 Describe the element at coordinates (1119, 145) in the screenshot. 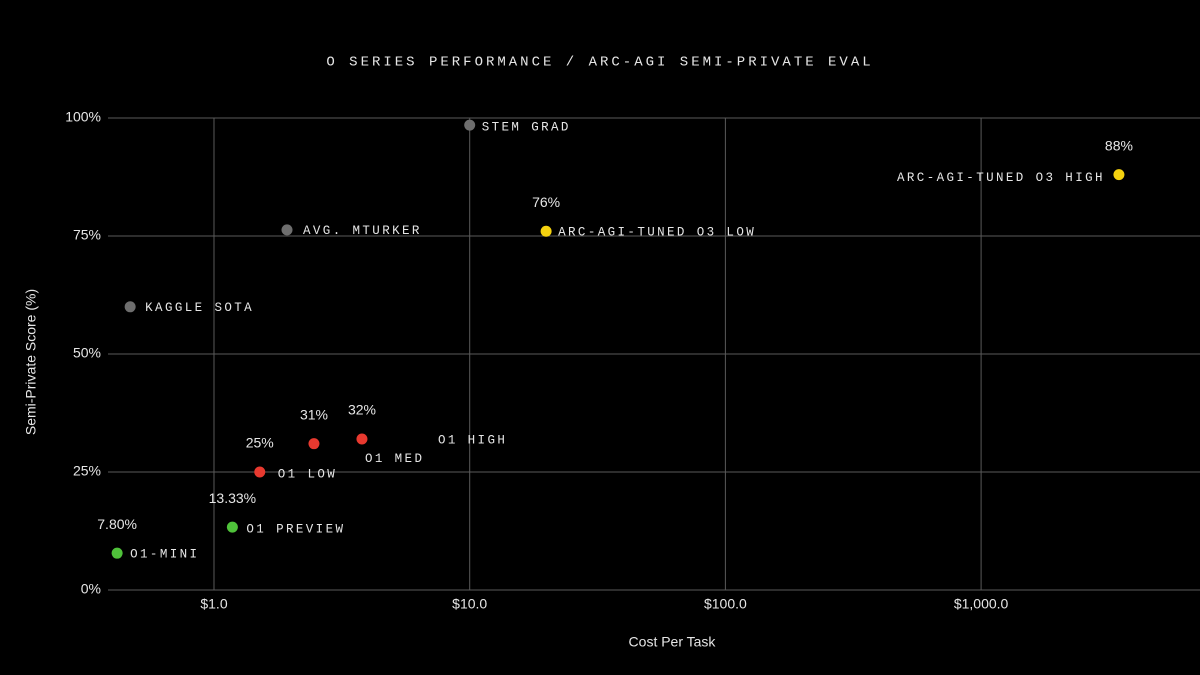

I see `value-label: 88%` at that location.